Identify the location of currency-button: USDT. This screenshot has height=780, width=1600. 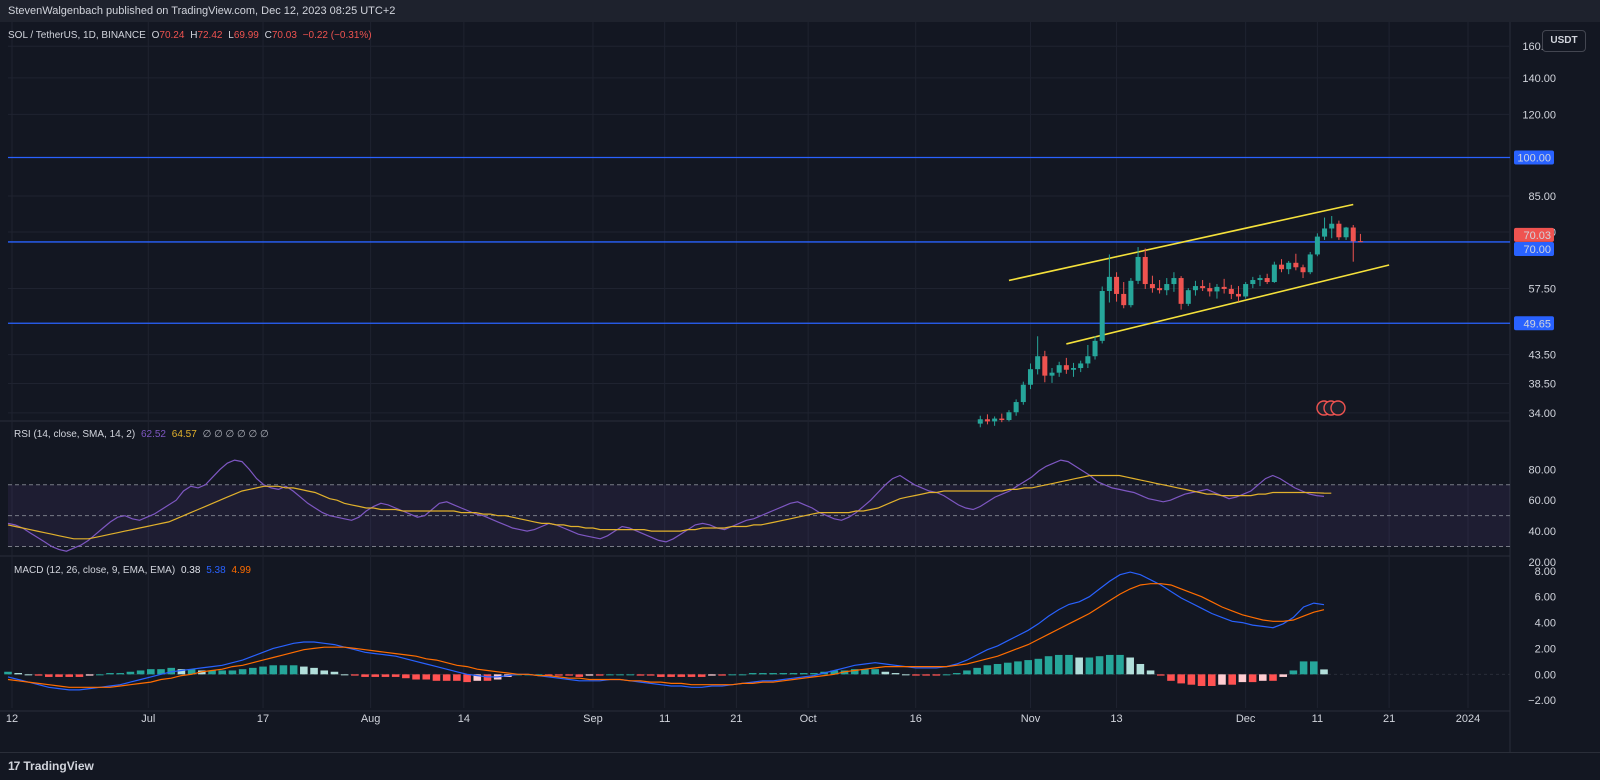
(1564, 41).